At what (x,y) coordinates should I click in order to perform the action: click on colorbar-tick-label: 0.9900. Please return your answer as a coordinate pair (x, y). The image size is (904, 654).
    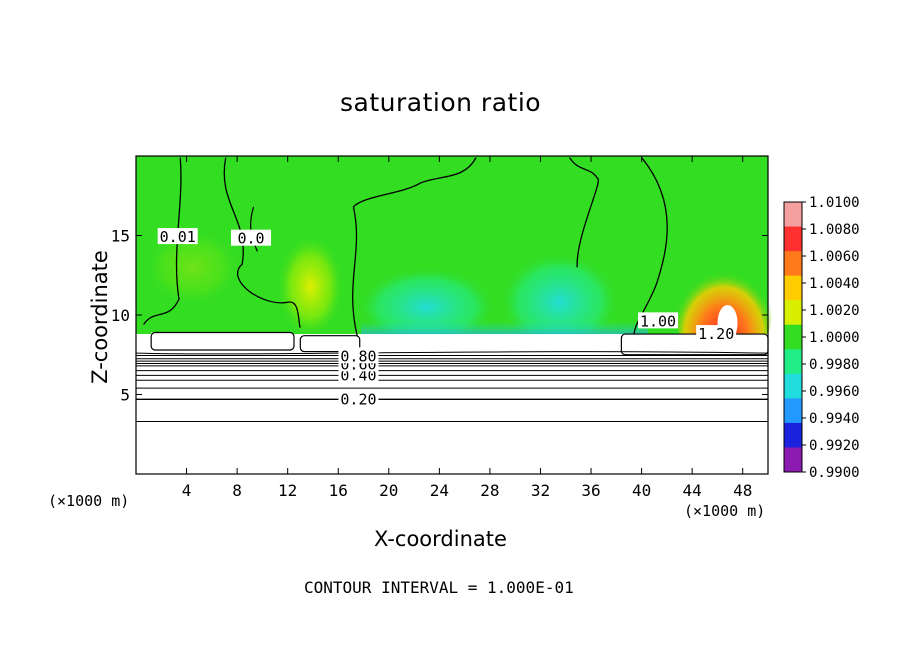
    Looking at the image, I should click on (834, 473).